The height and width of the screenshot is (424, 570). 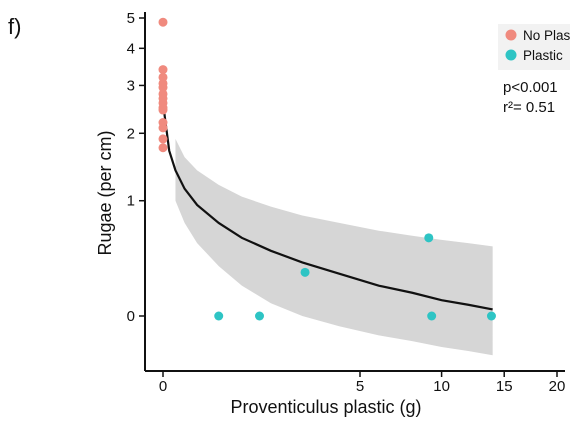 I want to click on stats-annotation: p<0.001 r²= 0.51, so click(x=530, y=97).